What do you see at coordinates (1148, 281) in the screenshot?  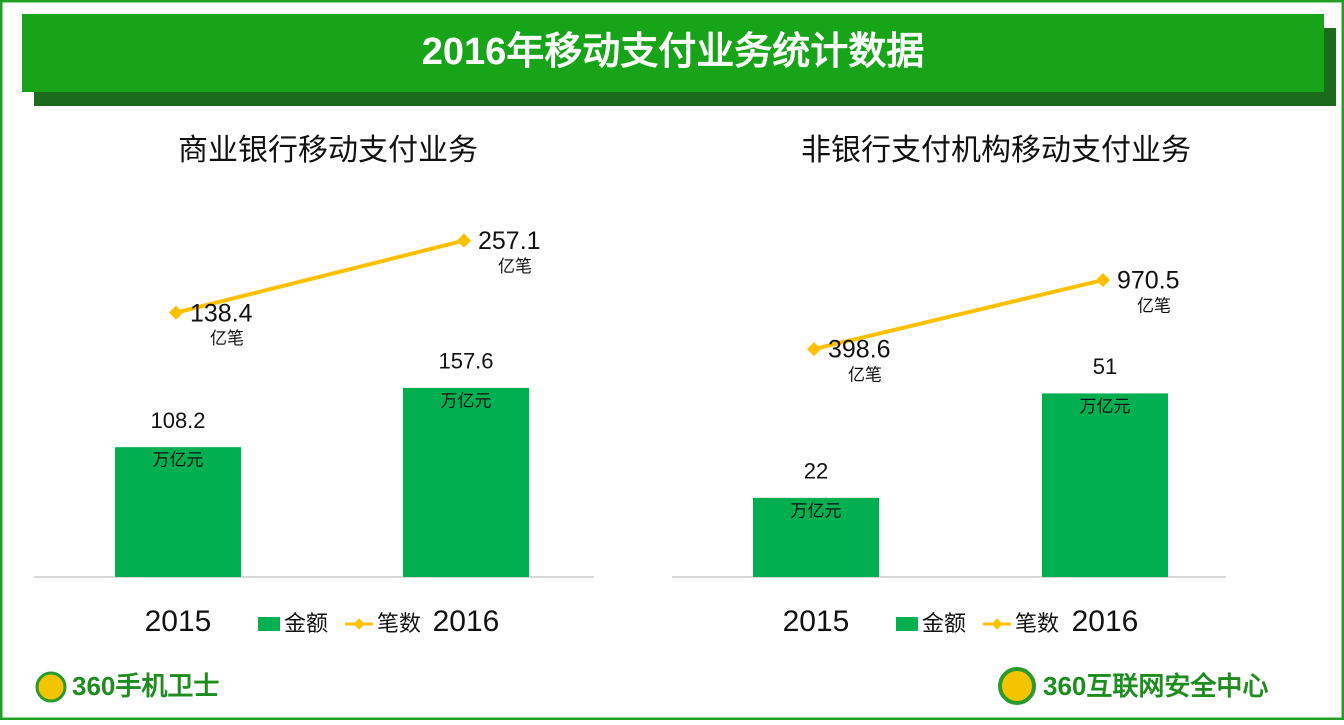 I see `value-label: 970.5` at bounding box center [1148, 281].